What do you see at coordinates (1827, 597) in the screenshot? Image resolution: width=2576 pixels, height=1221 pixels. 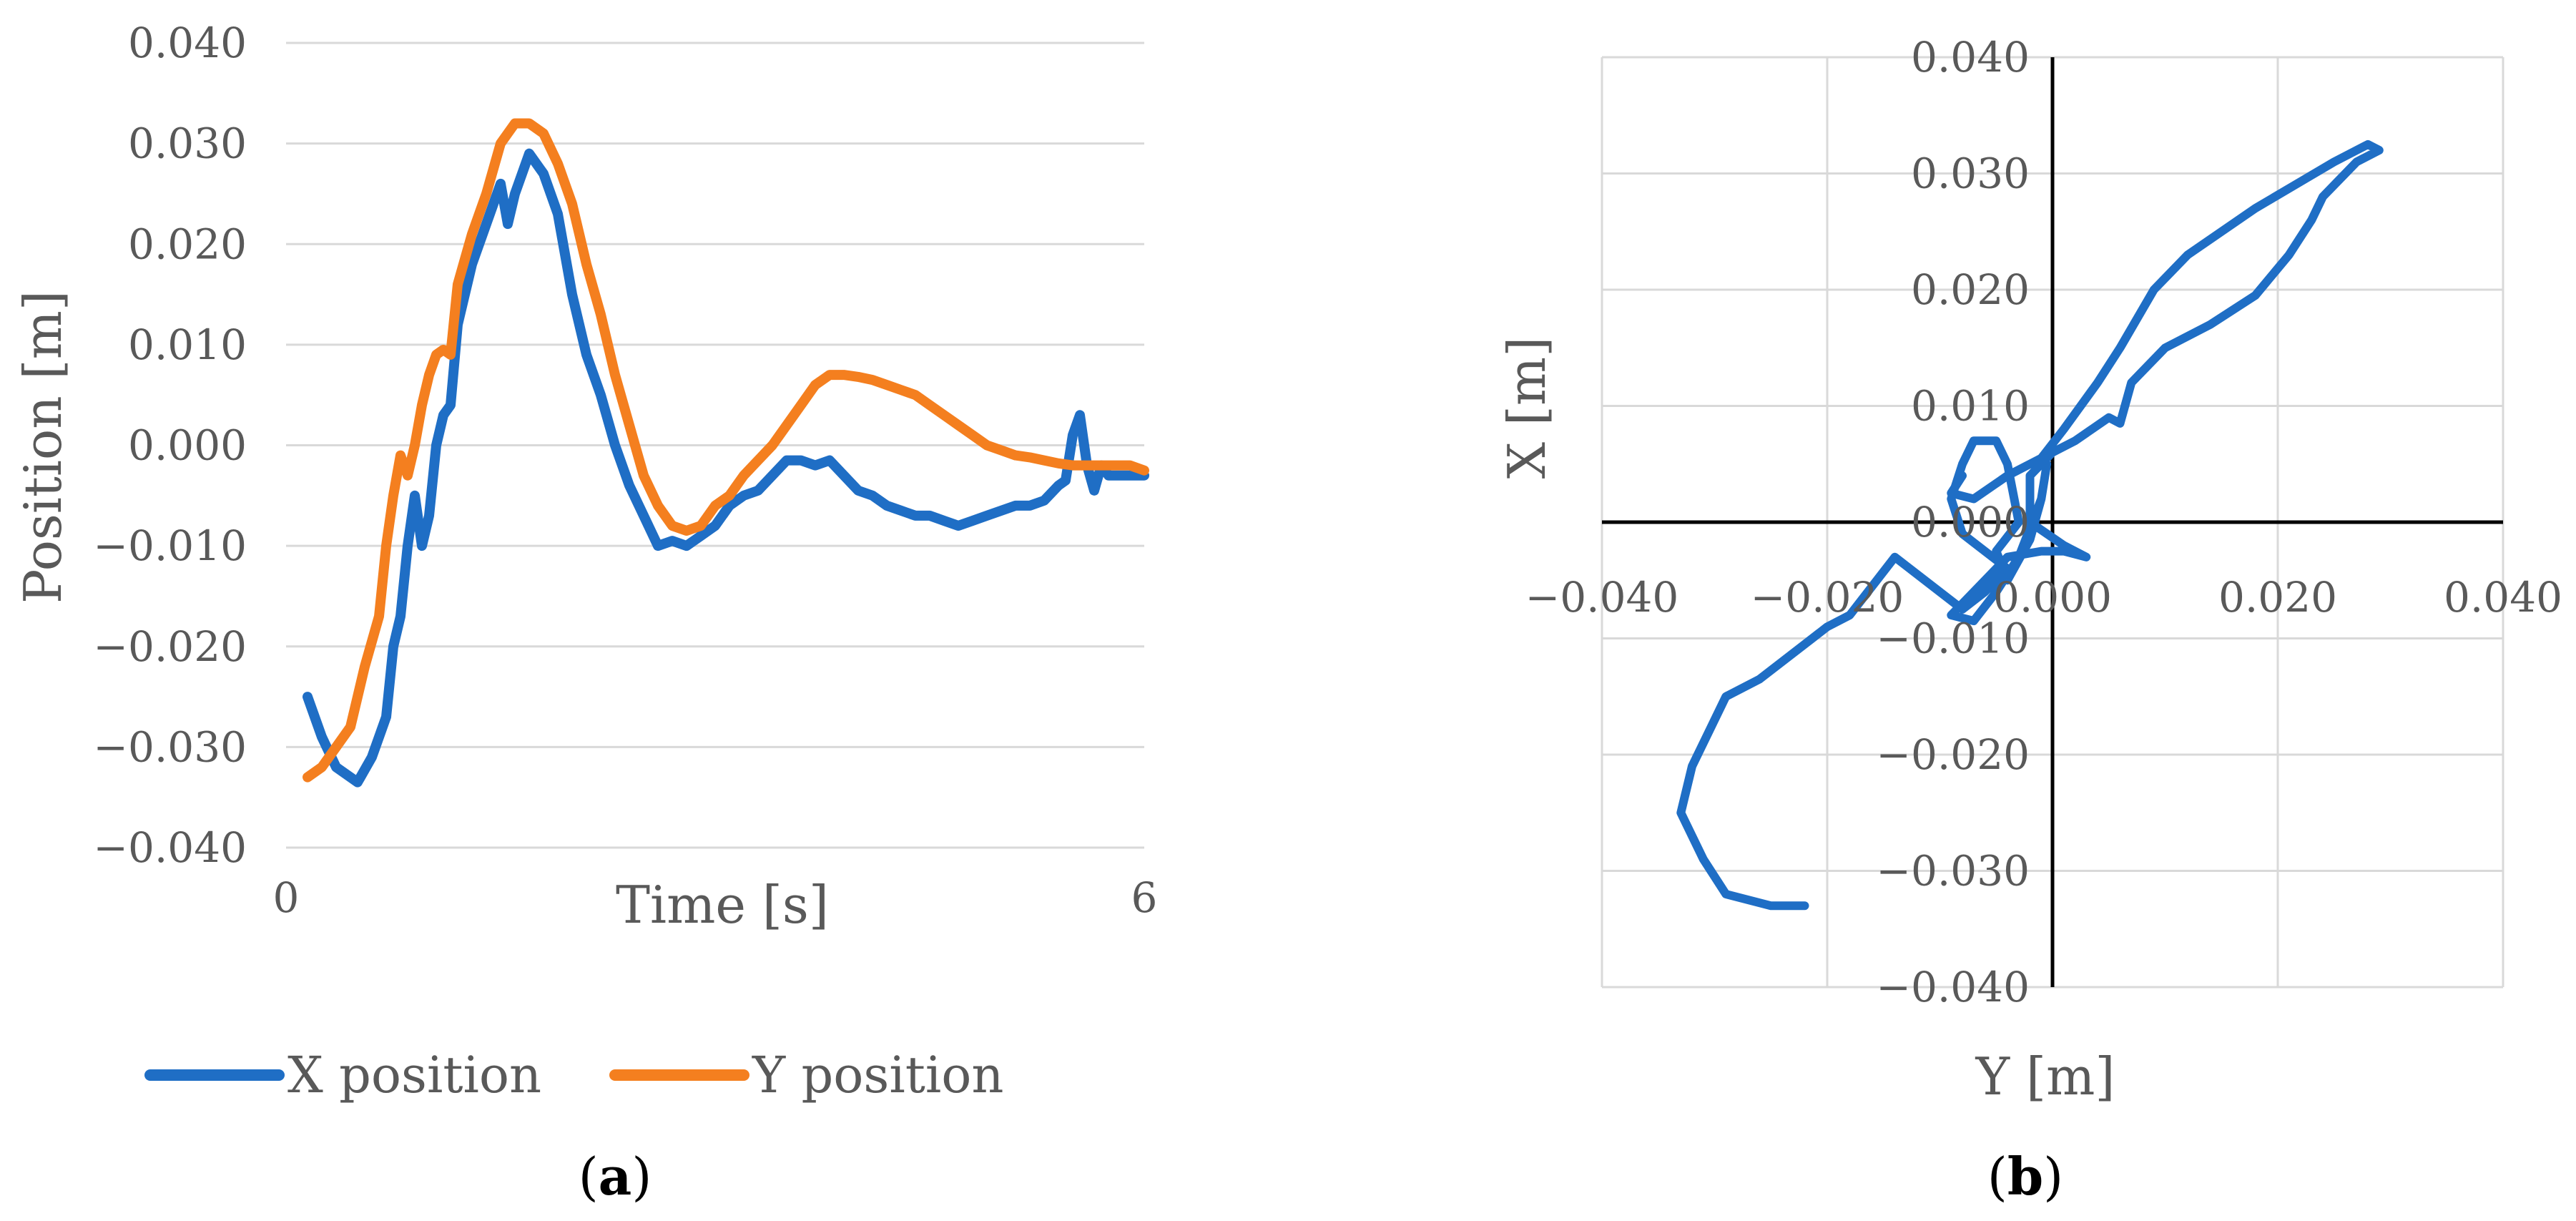 I see `panel-b-x-tick-label: −0.020` at bounding box center [1827, 597].